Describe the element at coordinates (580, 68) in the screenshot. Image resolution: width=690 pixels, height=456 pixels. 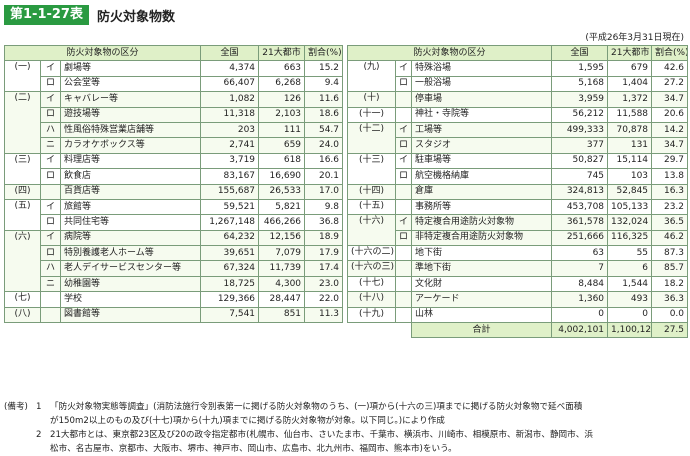
I see `national-count: 1,595` at that location.